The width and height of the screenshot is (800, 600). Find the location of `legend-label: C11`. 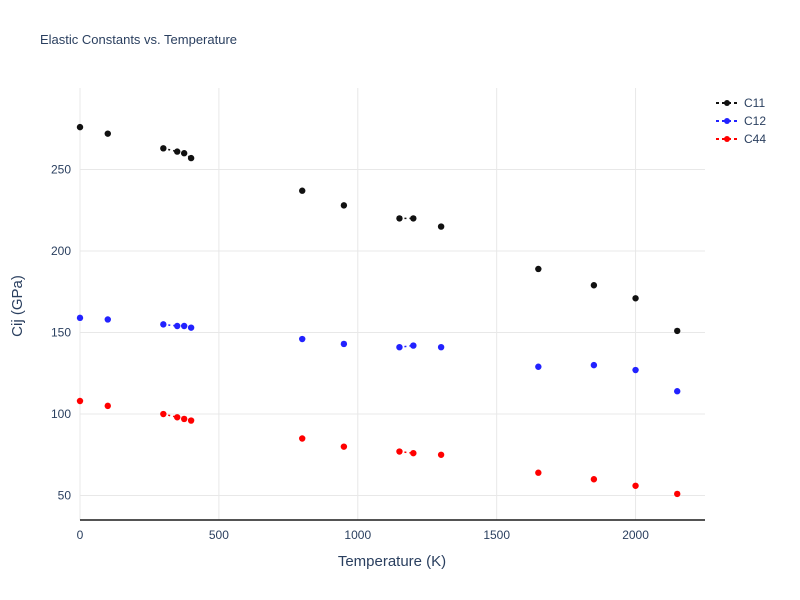

legend-label: C11 is located at coordinates (755, 103).